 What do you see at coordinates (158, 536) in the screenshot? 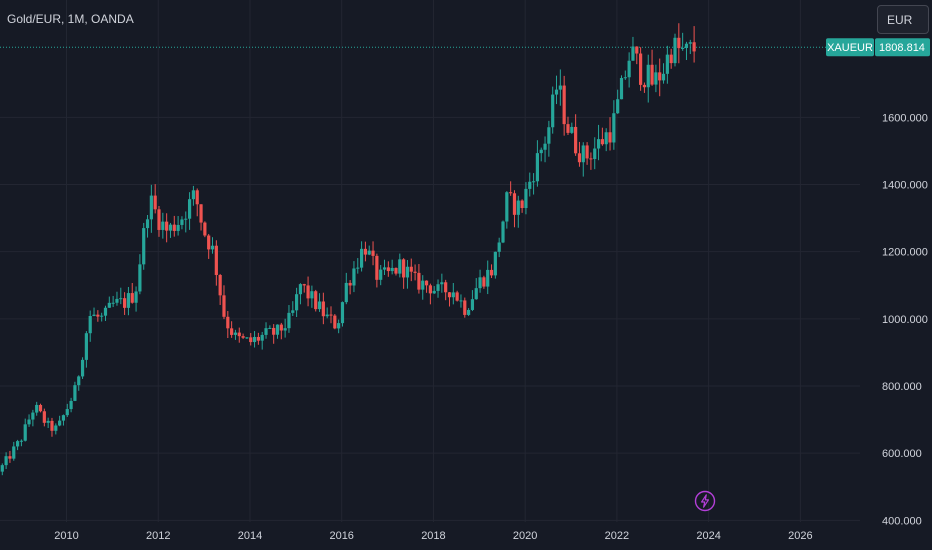
I see `x-tick-label: 2012` at bounding box center [158, 536].